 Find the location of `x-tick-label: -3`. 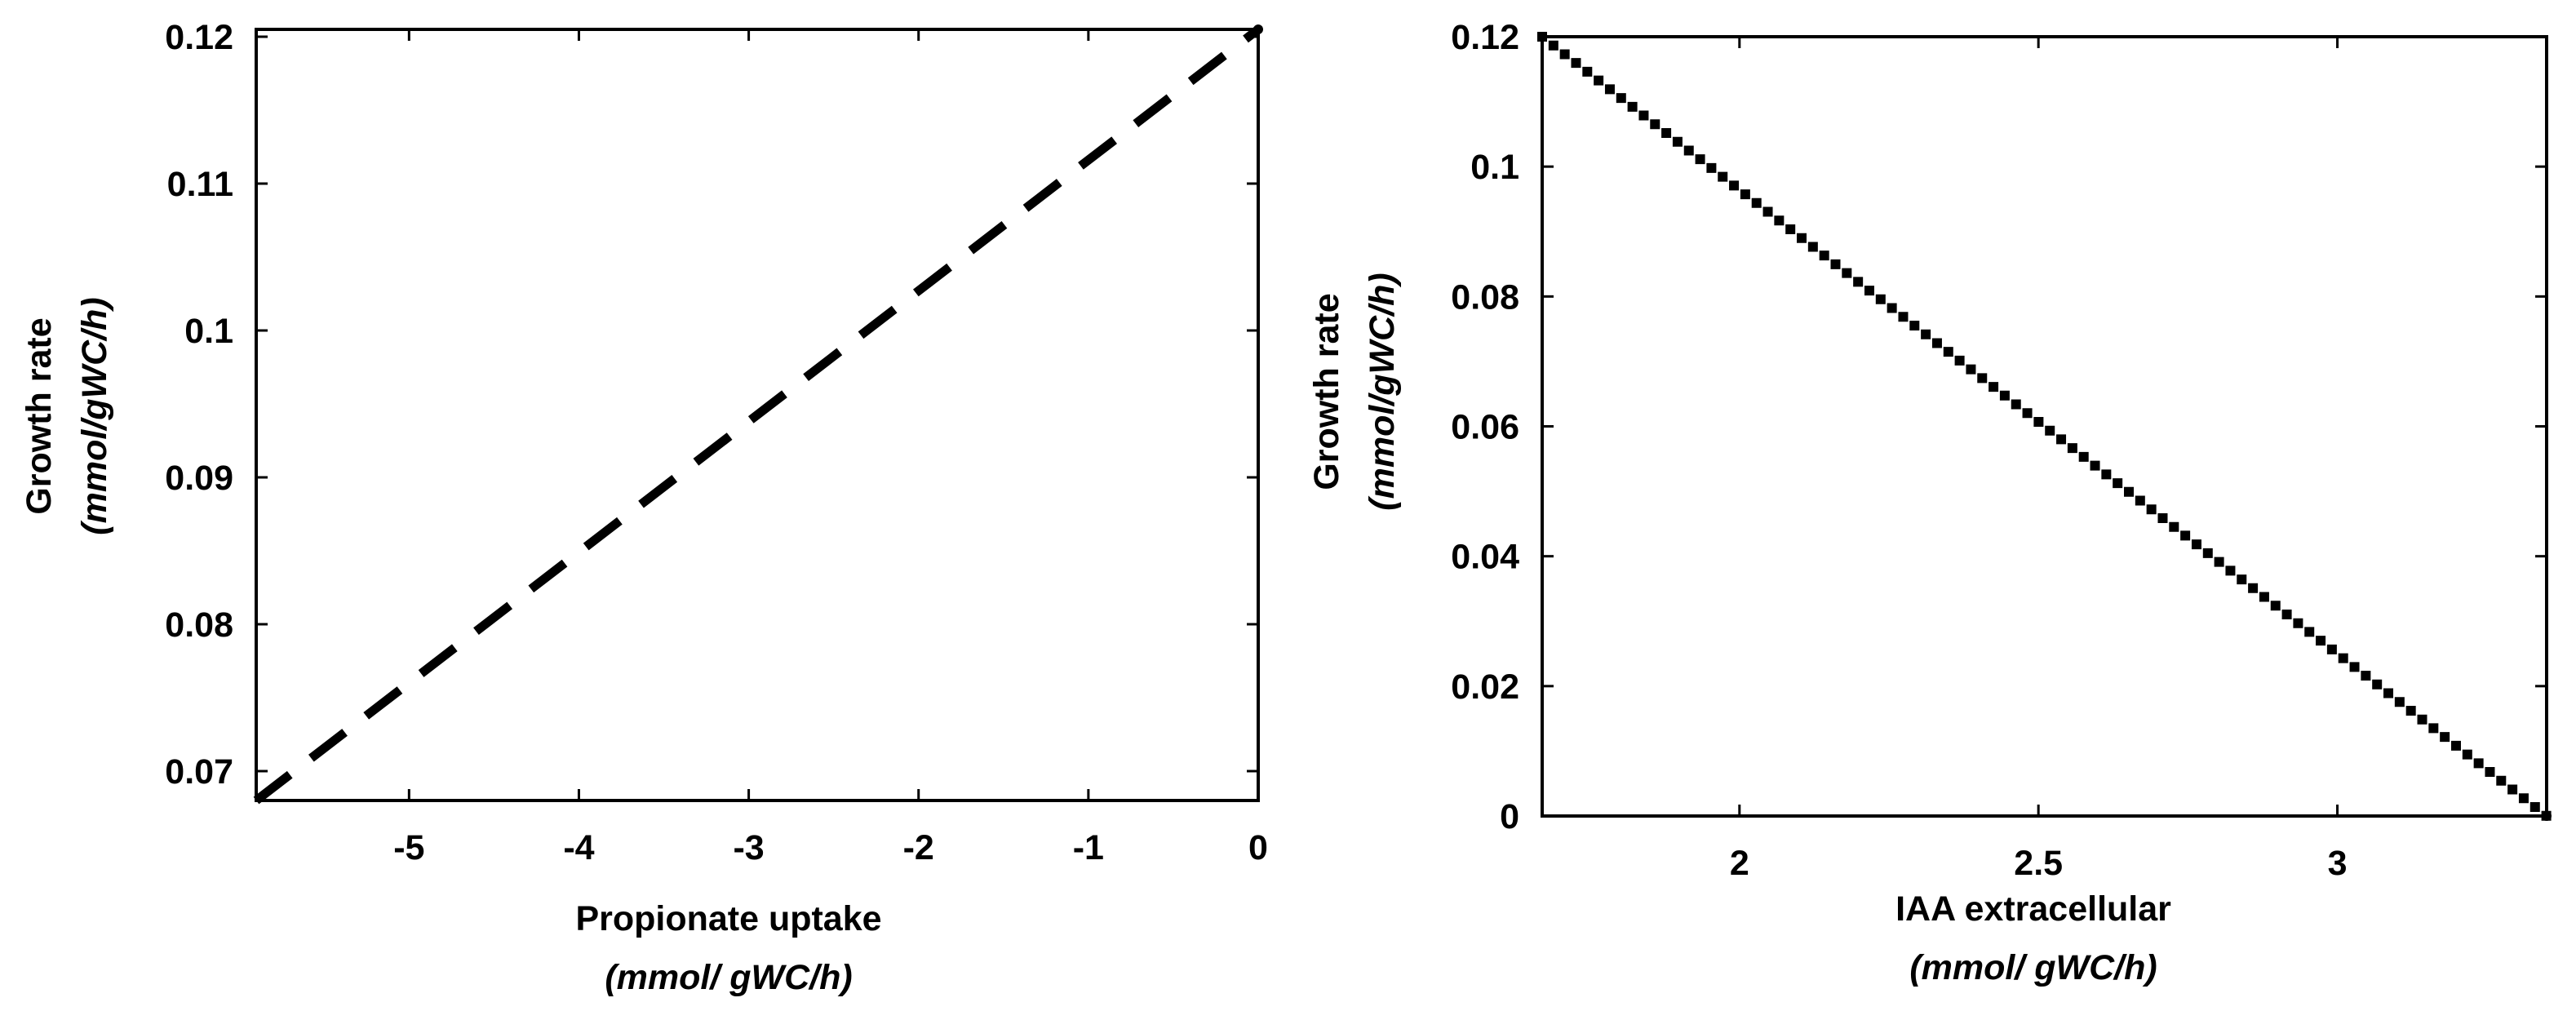

x-tick-label: -3 is located at coordinates (748, 847).